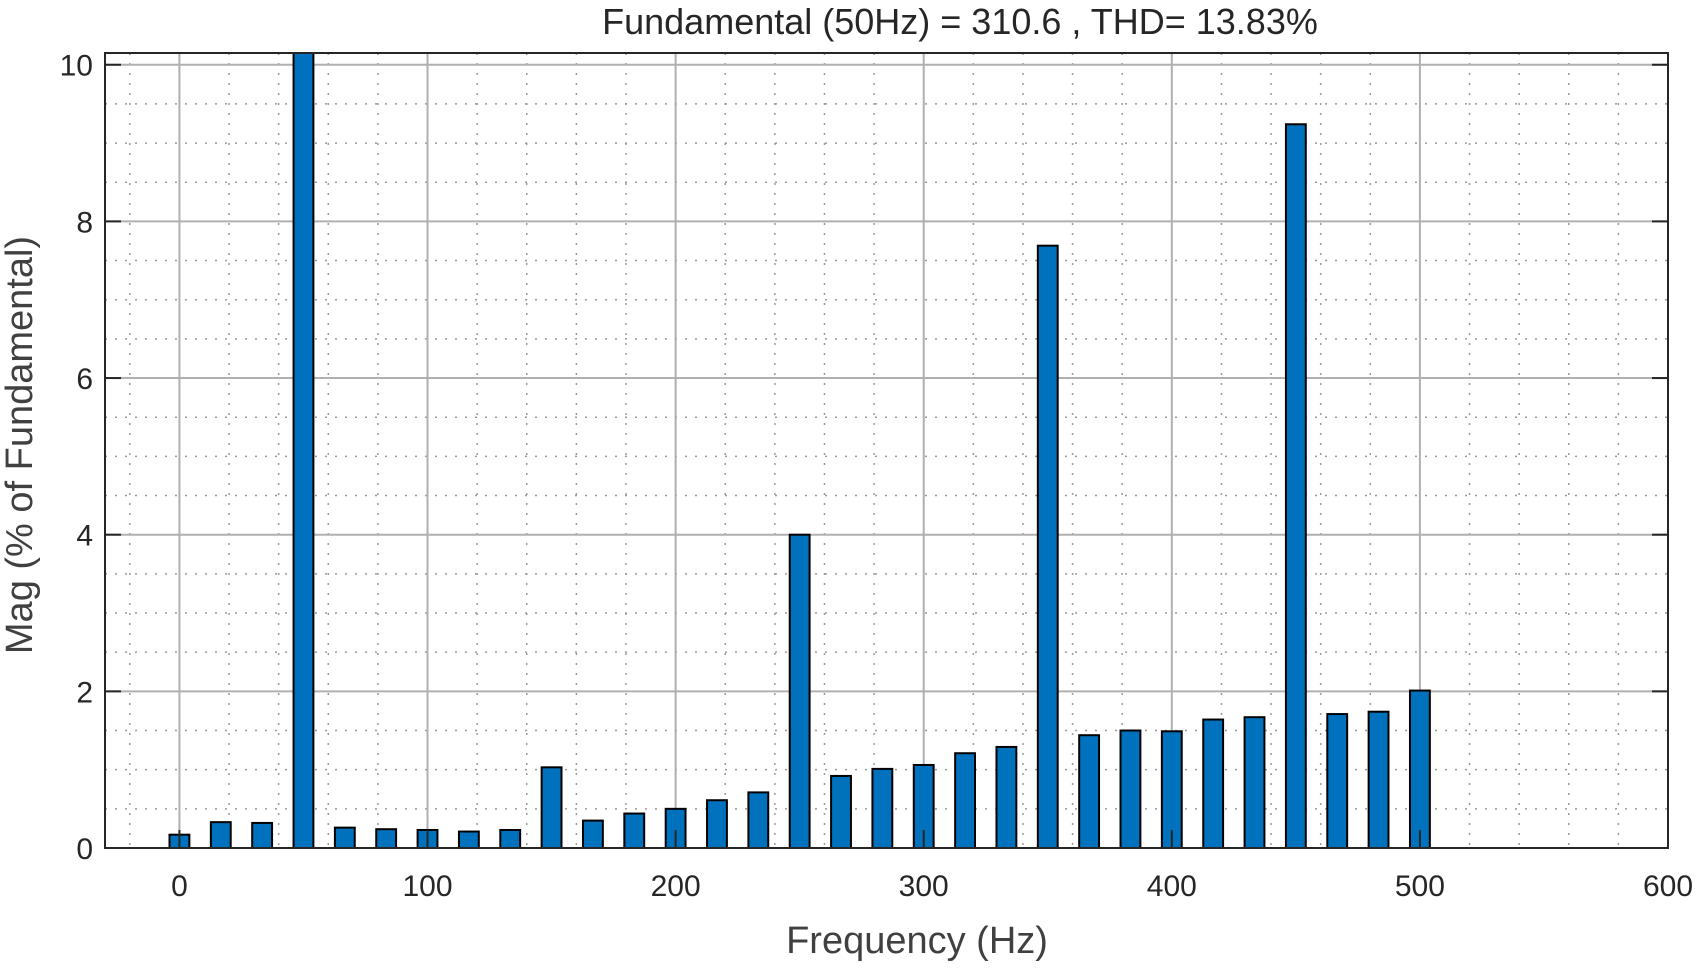 This screenshot has height=969, width=1704. What do you see at coordinates (179, 886) in the screenshot?
I see `x-tick-label: 0` at bounding box center [179, 886].